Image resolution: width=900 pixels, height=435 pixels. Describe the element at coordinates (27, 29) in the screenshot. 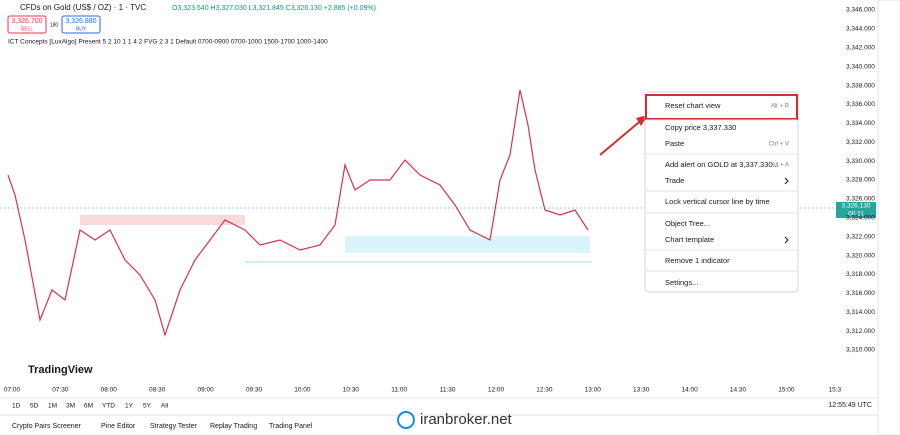

I see `sell-label: SELL` at that location.